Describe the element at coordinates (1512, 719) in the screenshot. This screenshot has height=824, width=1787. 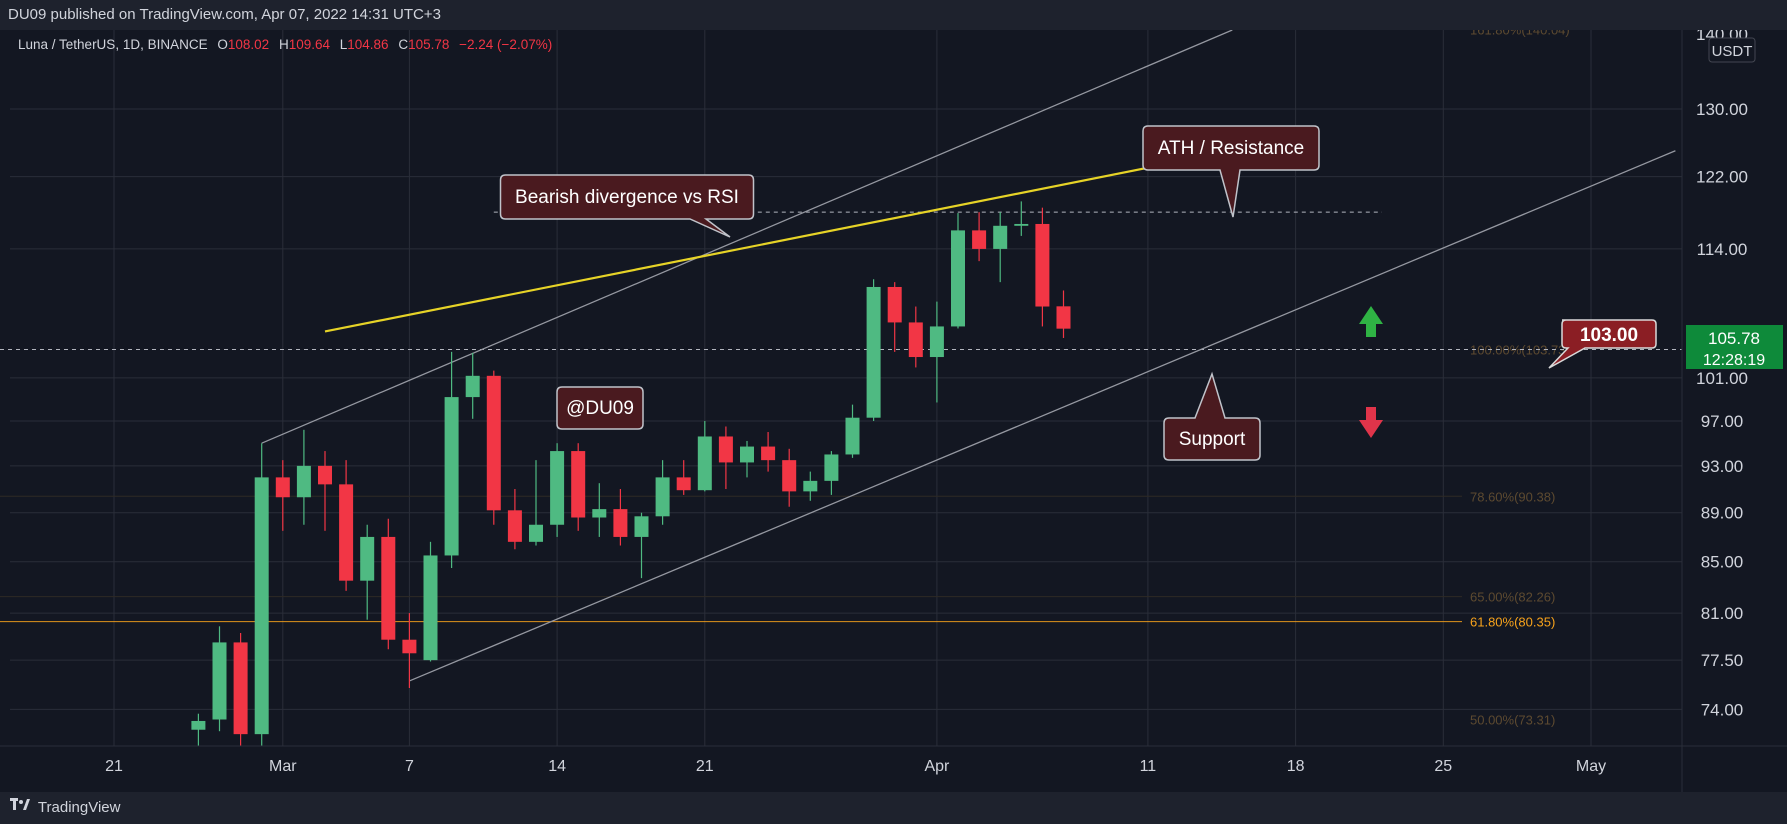
I see `fib-label: 50.00%(73.31)` at that location.